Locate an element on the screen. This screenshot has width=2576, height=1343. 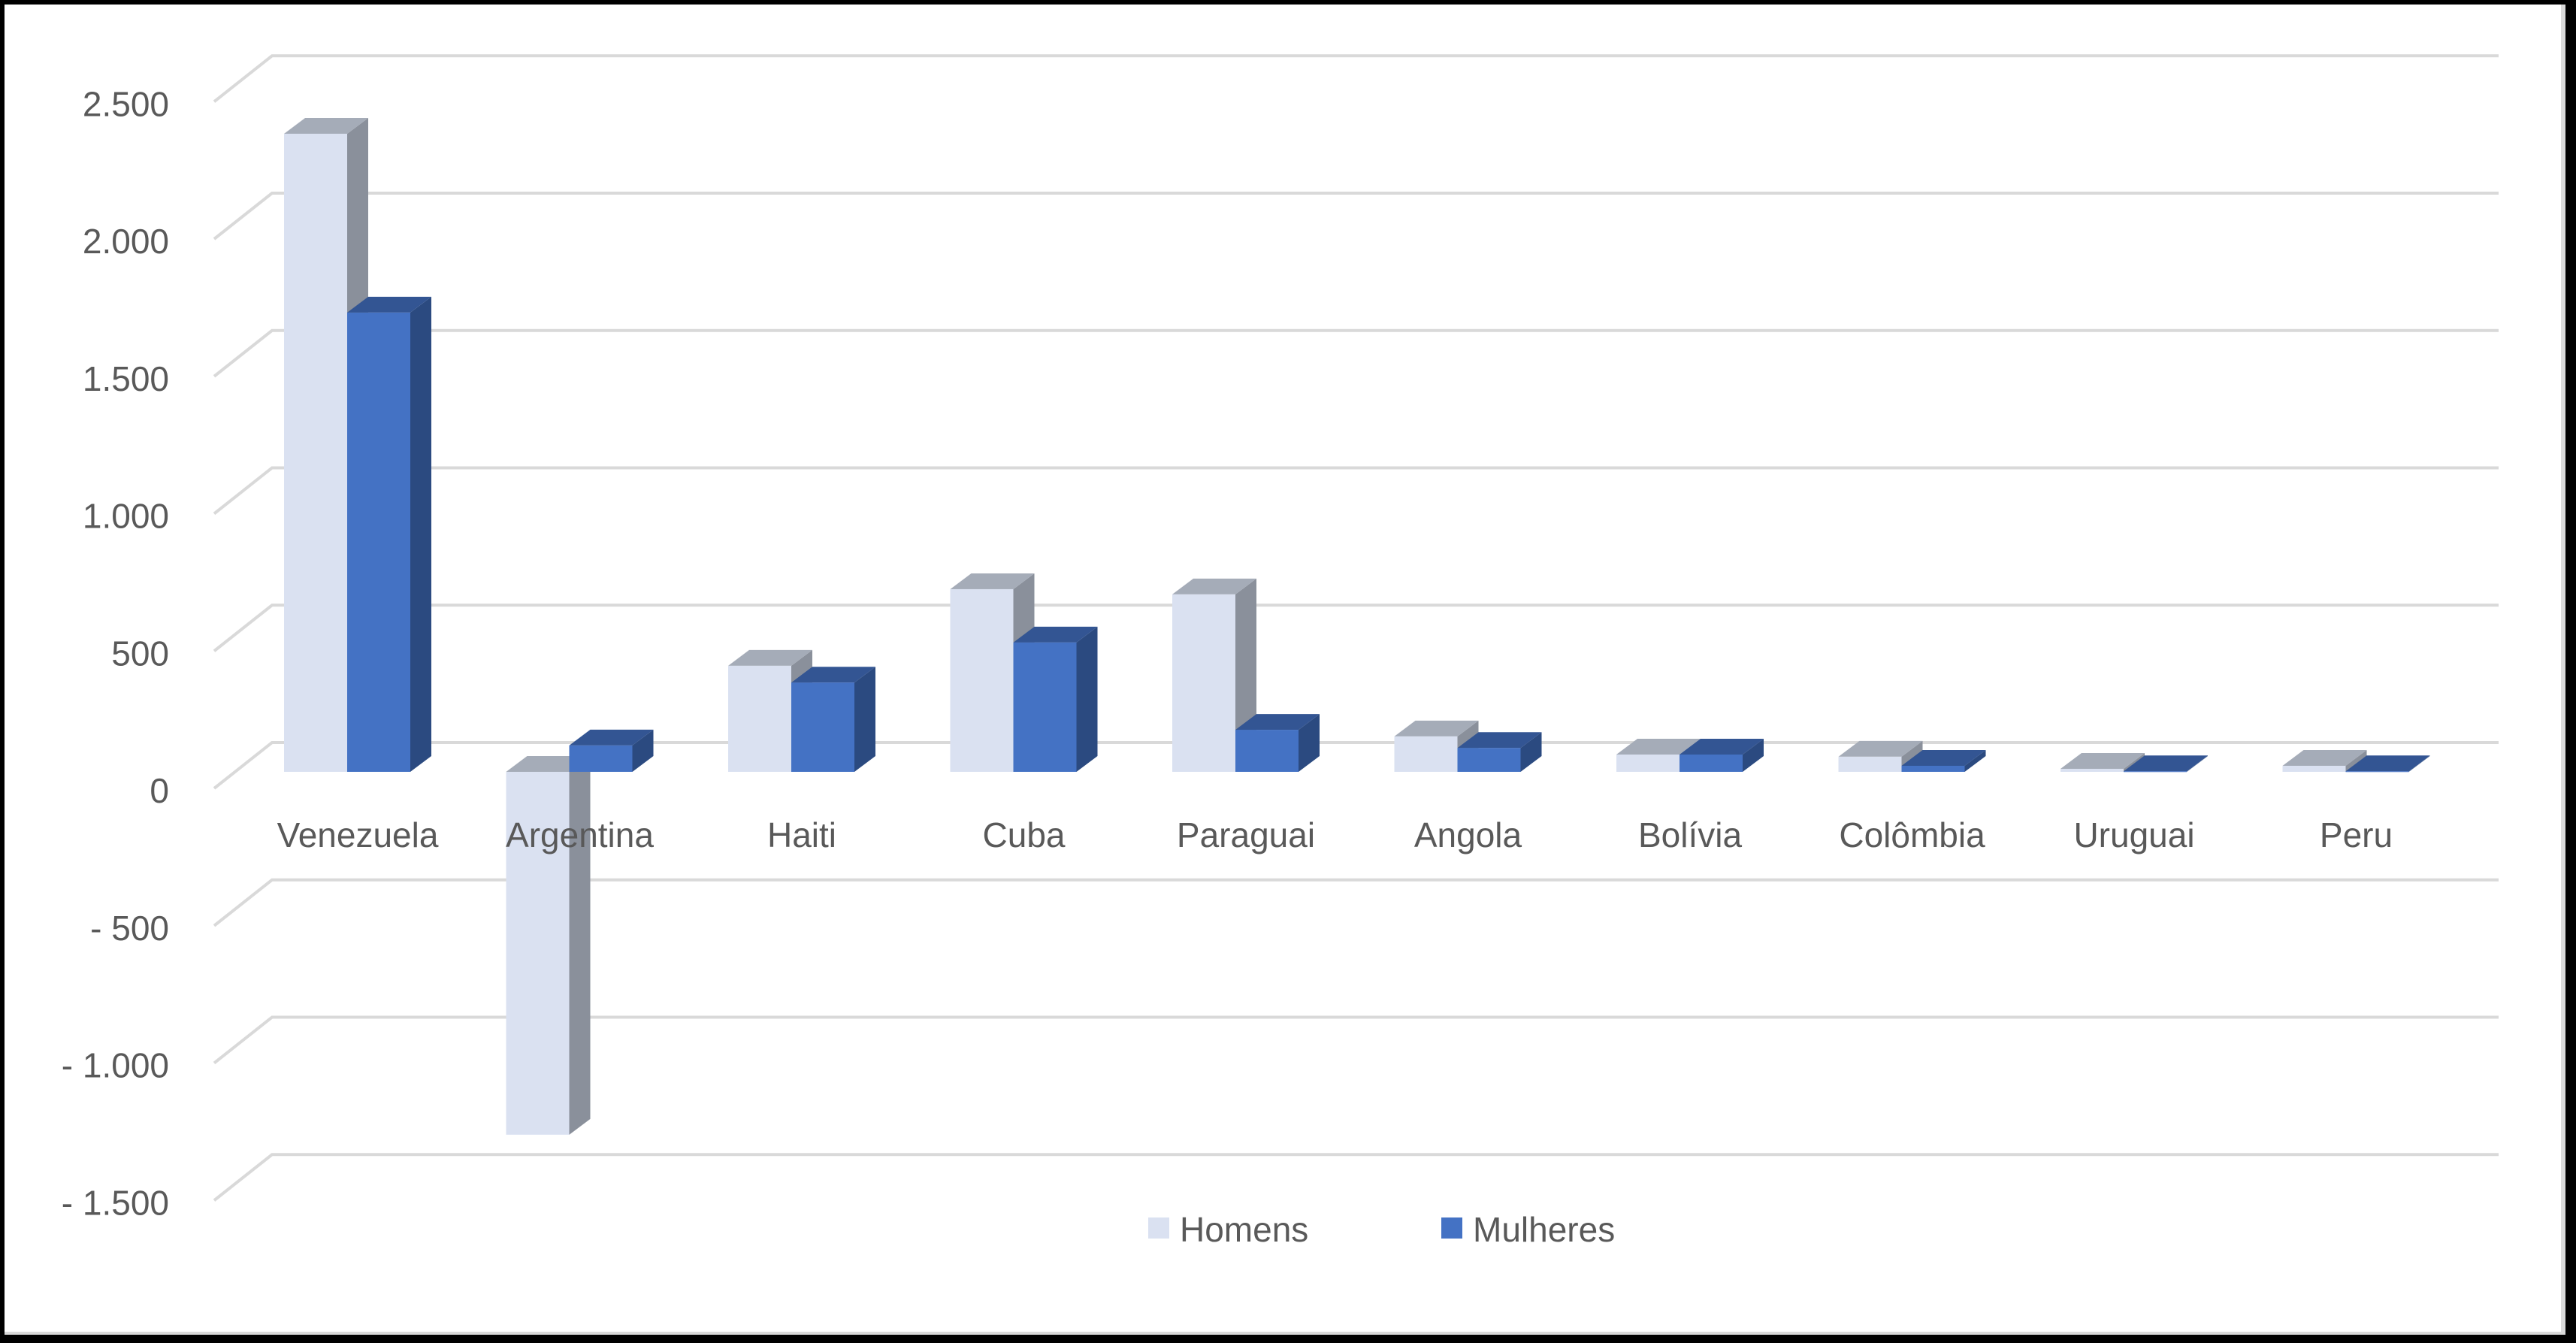
y-tick-label: - 1.000 is located at coordinates (116, 1065).